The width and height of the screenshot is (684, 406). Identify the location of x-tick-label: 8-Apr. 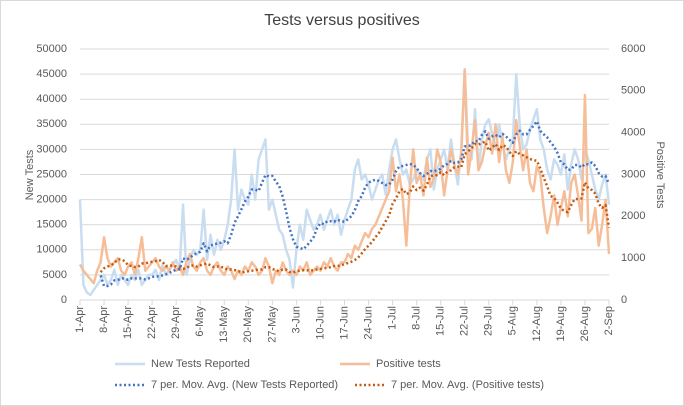
(104, 319).